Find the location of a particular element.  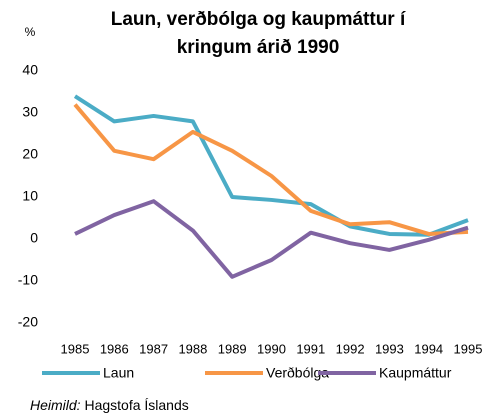

legend-label: Laun is located at coordinates (118, 373).